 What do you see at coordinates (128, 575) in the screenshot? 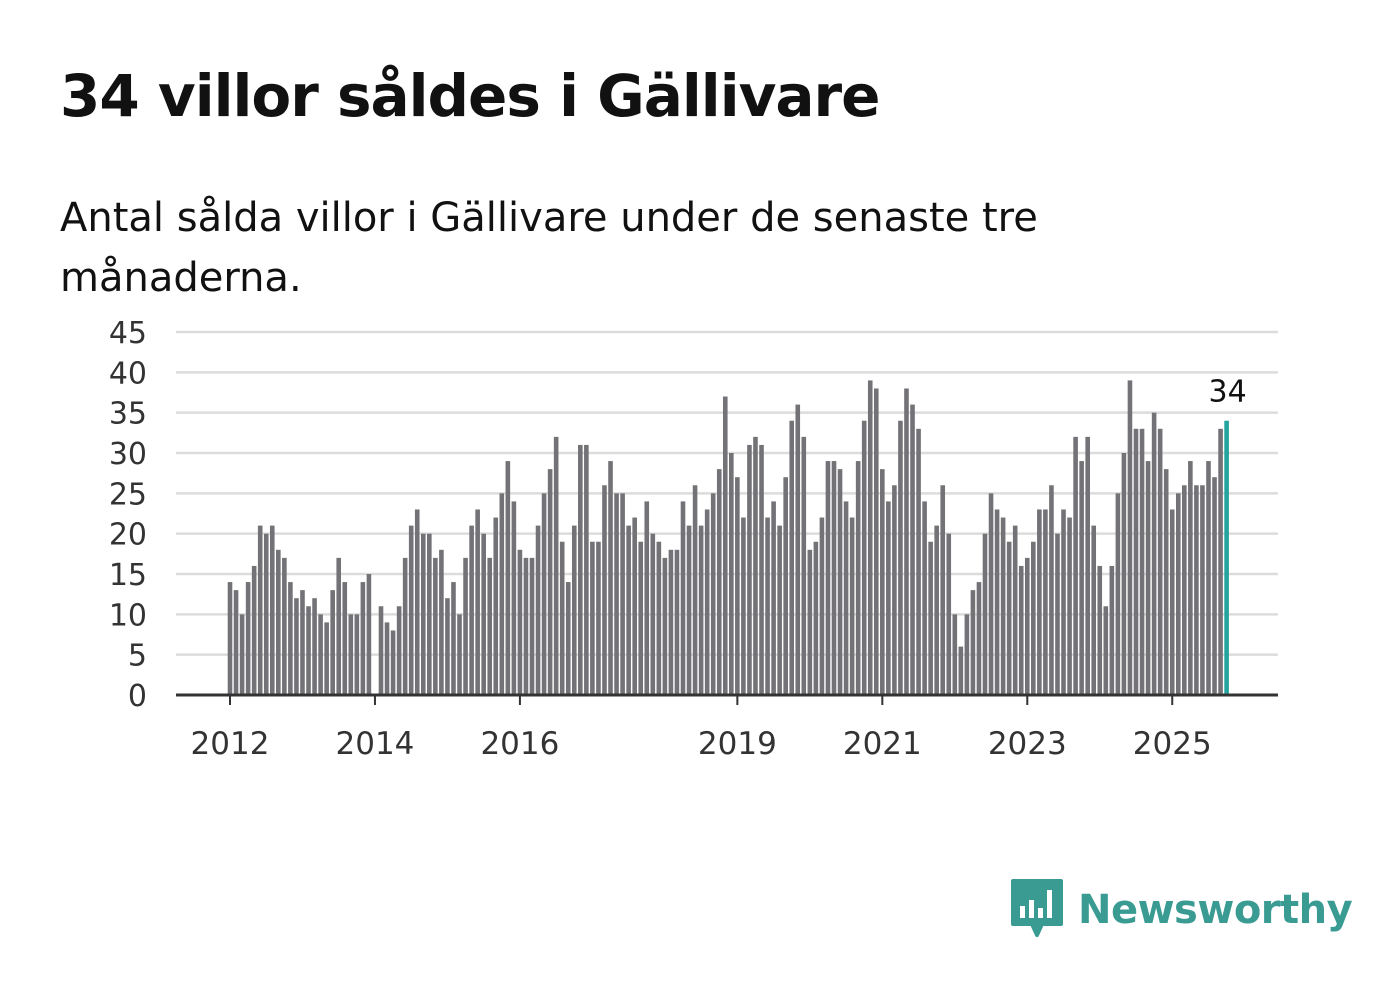
I see `y-tick-label: 15` at bounding box center [128, 575].